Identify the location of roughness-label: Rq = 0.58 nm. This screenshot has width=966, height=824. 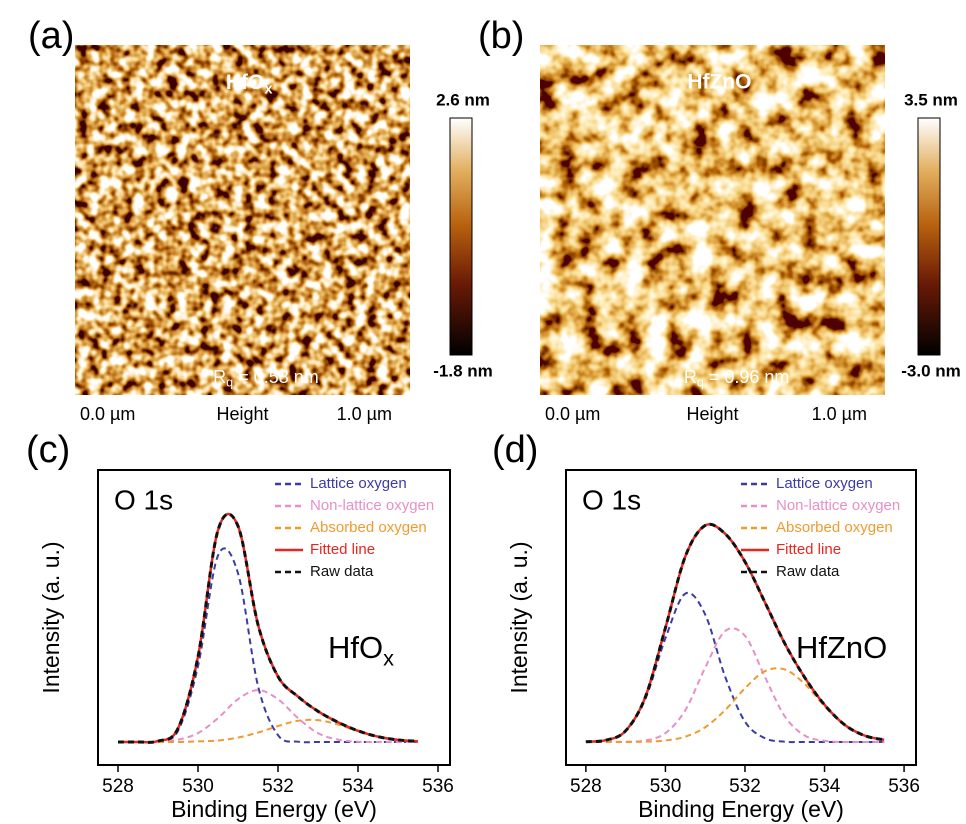
(266, 378).